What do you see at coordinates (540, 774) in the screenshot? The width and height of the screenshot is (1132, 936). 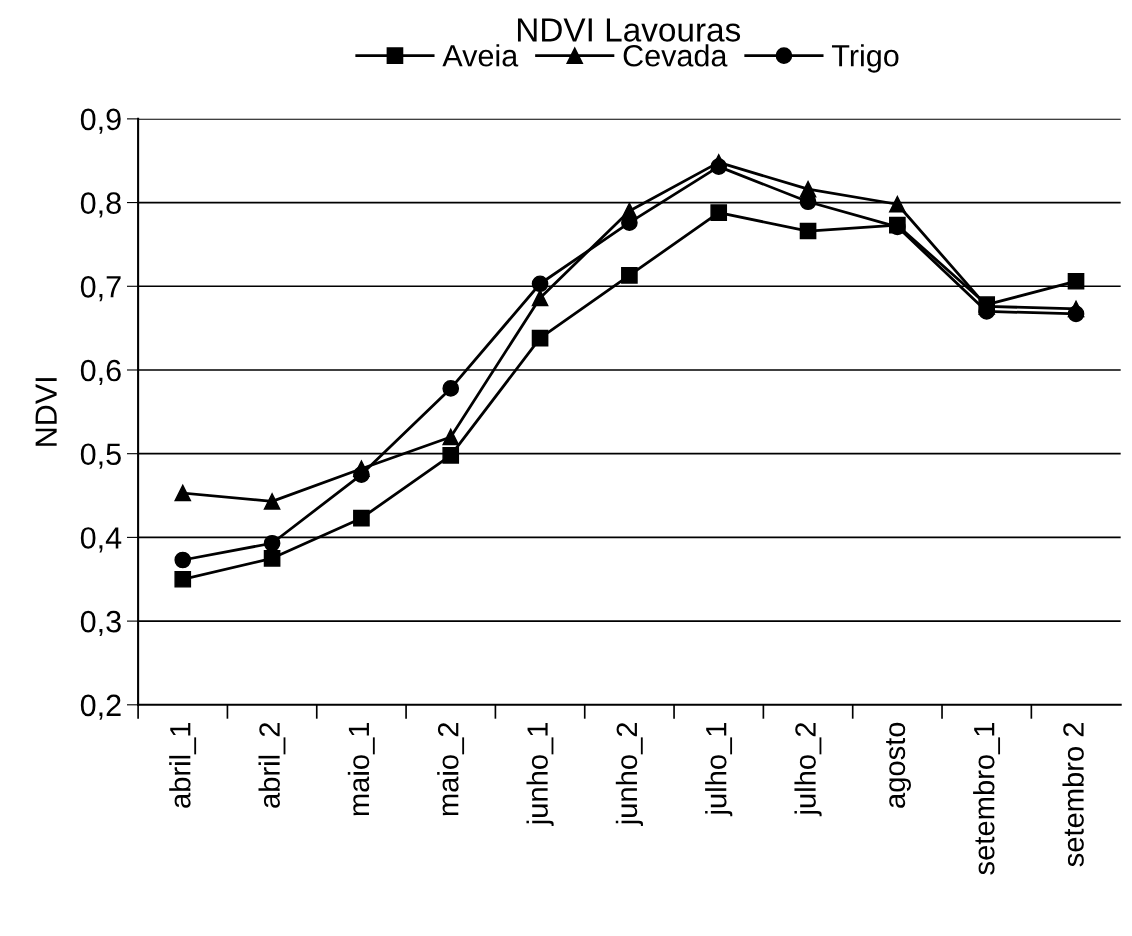 I see `x-tick-label: junho_1` at bounding box center [540, 774].